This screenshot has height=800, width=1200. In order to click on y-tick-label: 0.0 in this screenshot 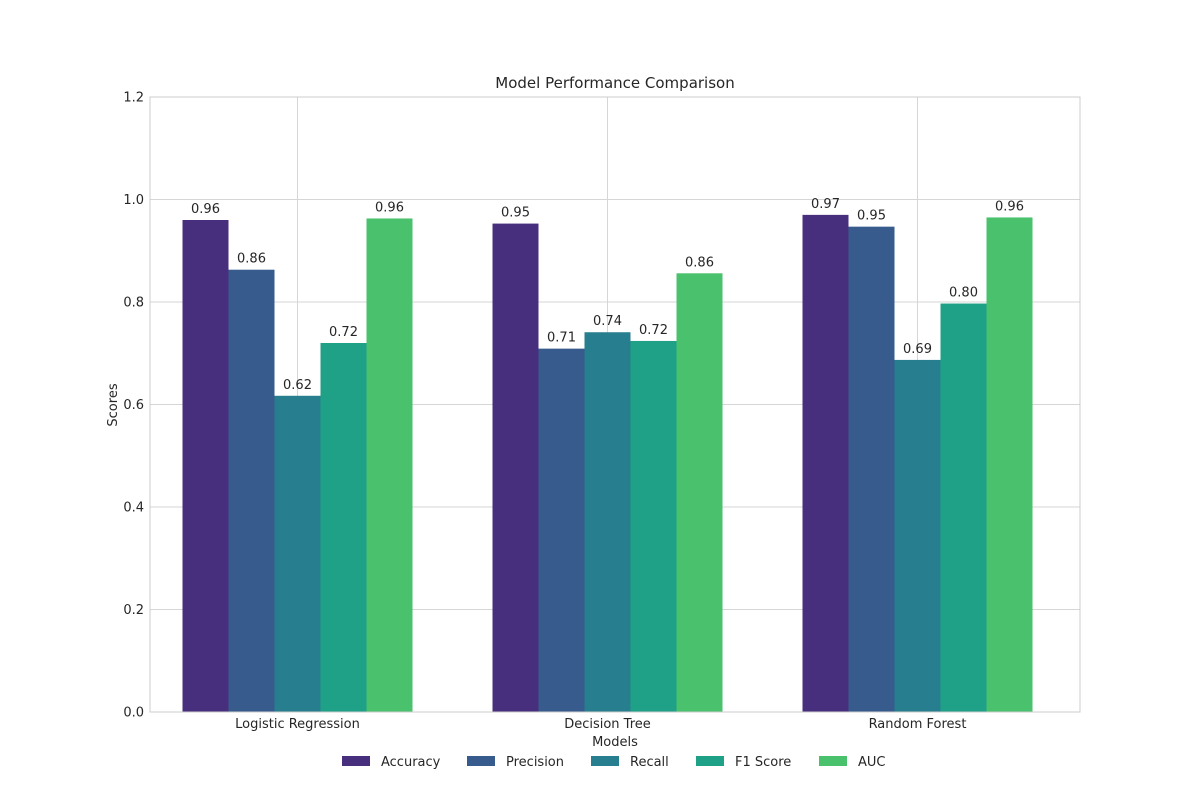, I will do `click(133, 713)`.